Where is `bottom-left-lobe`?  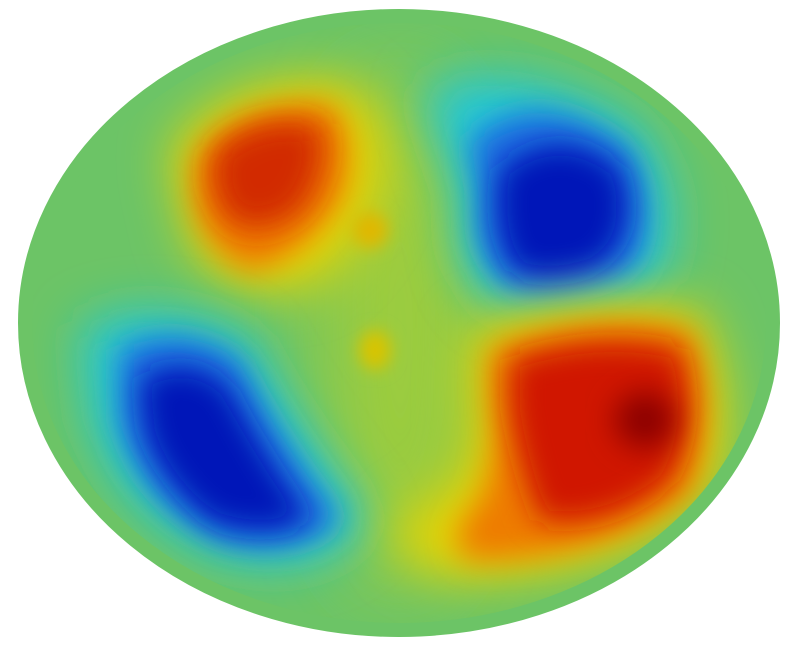
bottom-left-lobe is located at coordinates (225, 438).